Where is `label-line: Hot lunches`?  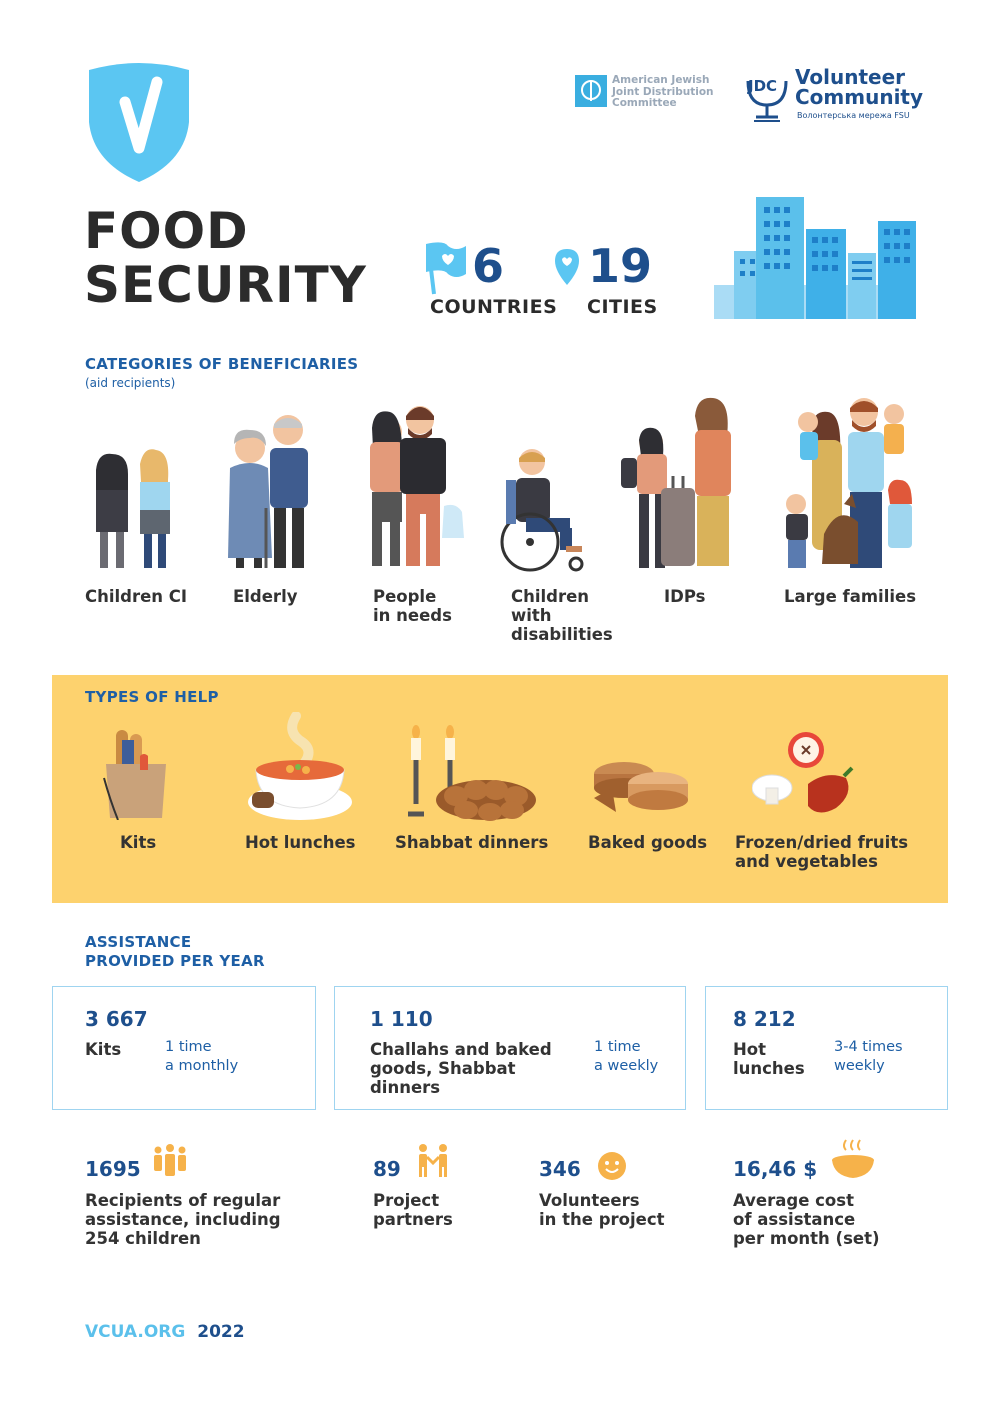
label-line: Hot lunches is located at coordinates (300, 842).